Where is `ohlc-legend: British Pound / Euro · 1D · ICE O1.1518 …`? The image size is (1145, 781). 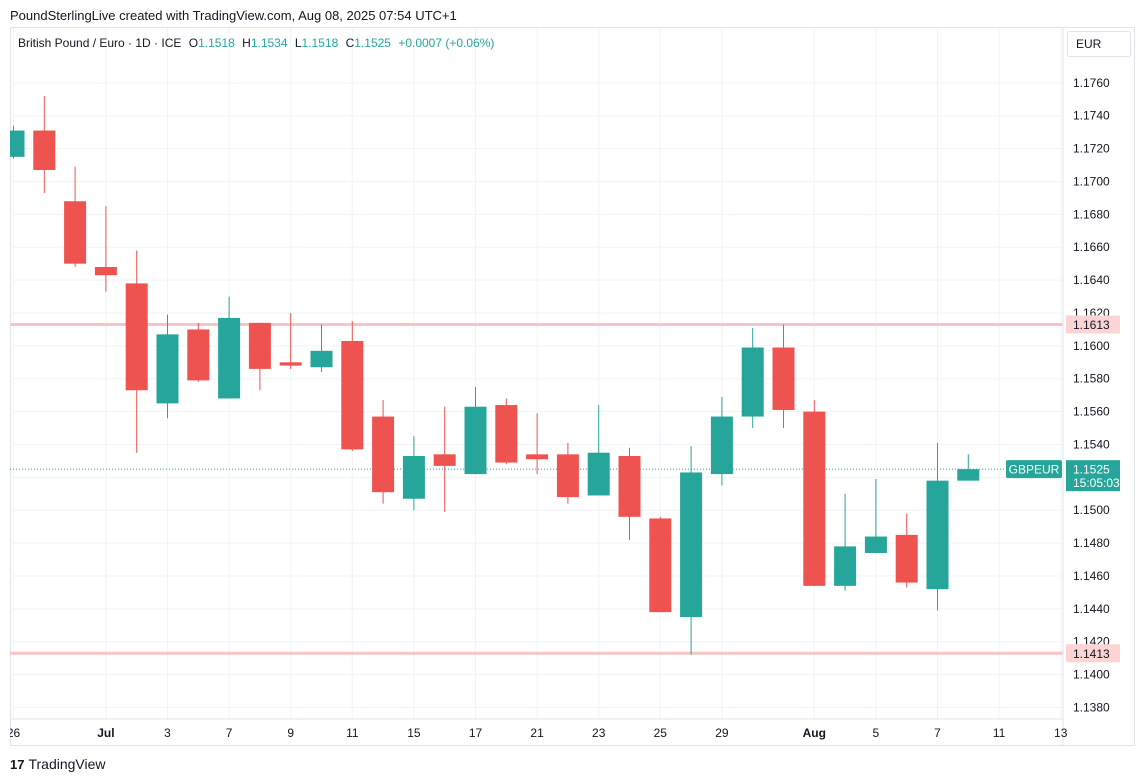 ohlc-legend: British Pound / Euro · 1D · ICE O1.1518 … is located at coordinates (256, 43).